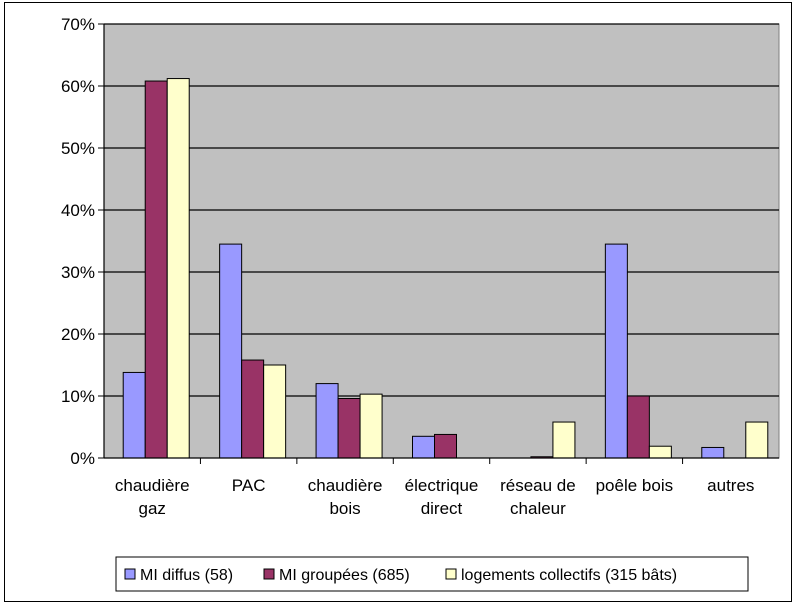 Image resolution: width=800 pixels, height=610 pixels. What do you see at coordinates (152, 497) in the screenshot?
I see `x-category-label: chaudière gaz` at bounding box center [152, 497].